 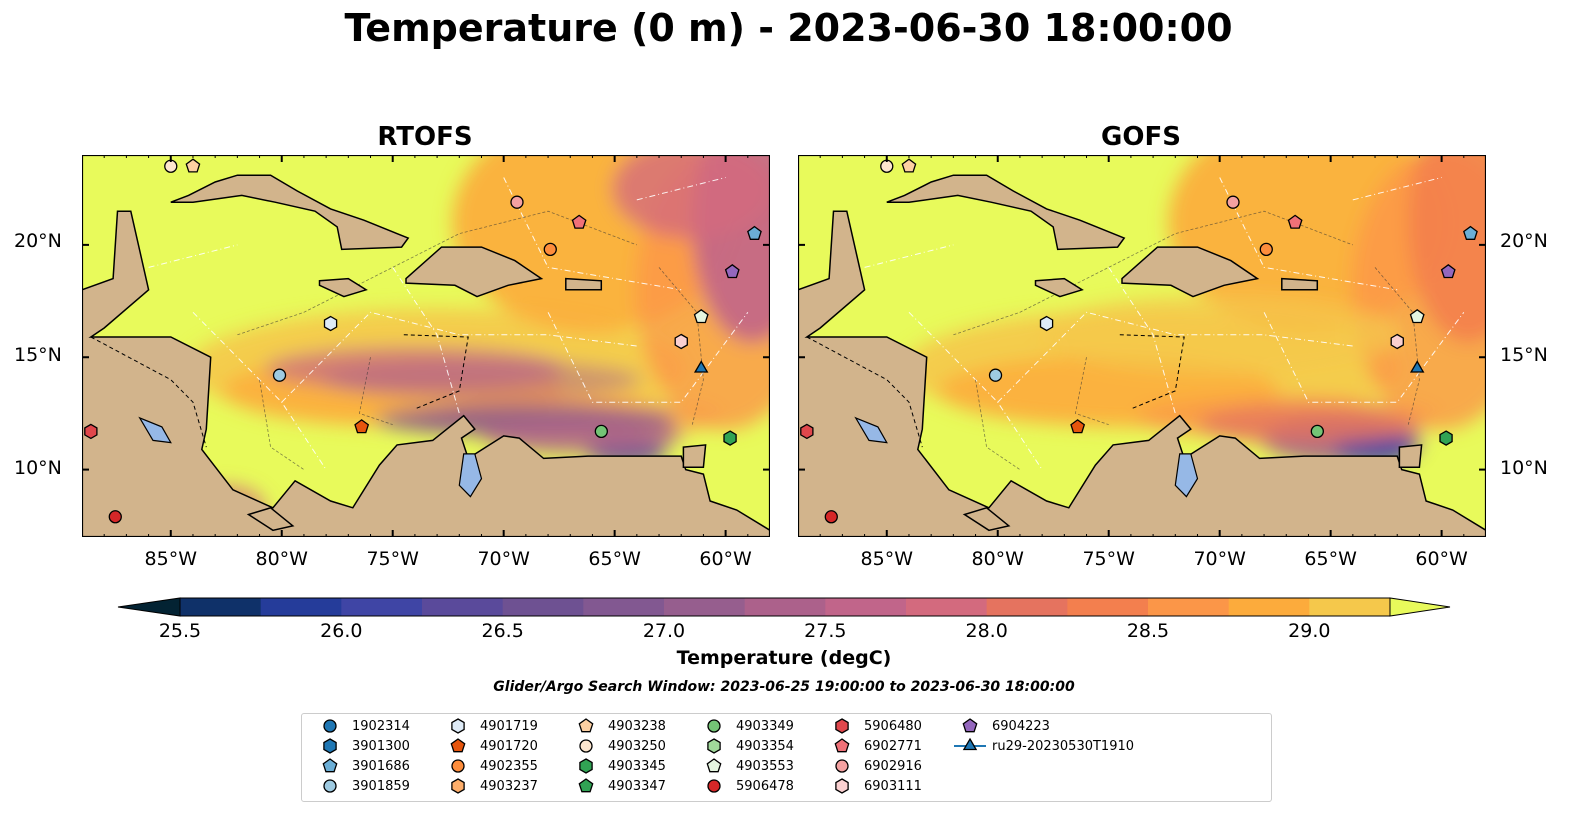 What do you see at coordinates (637, 746) in the screenshot?
I see `legend-label: 4903250` at bounding box center [637, 746].